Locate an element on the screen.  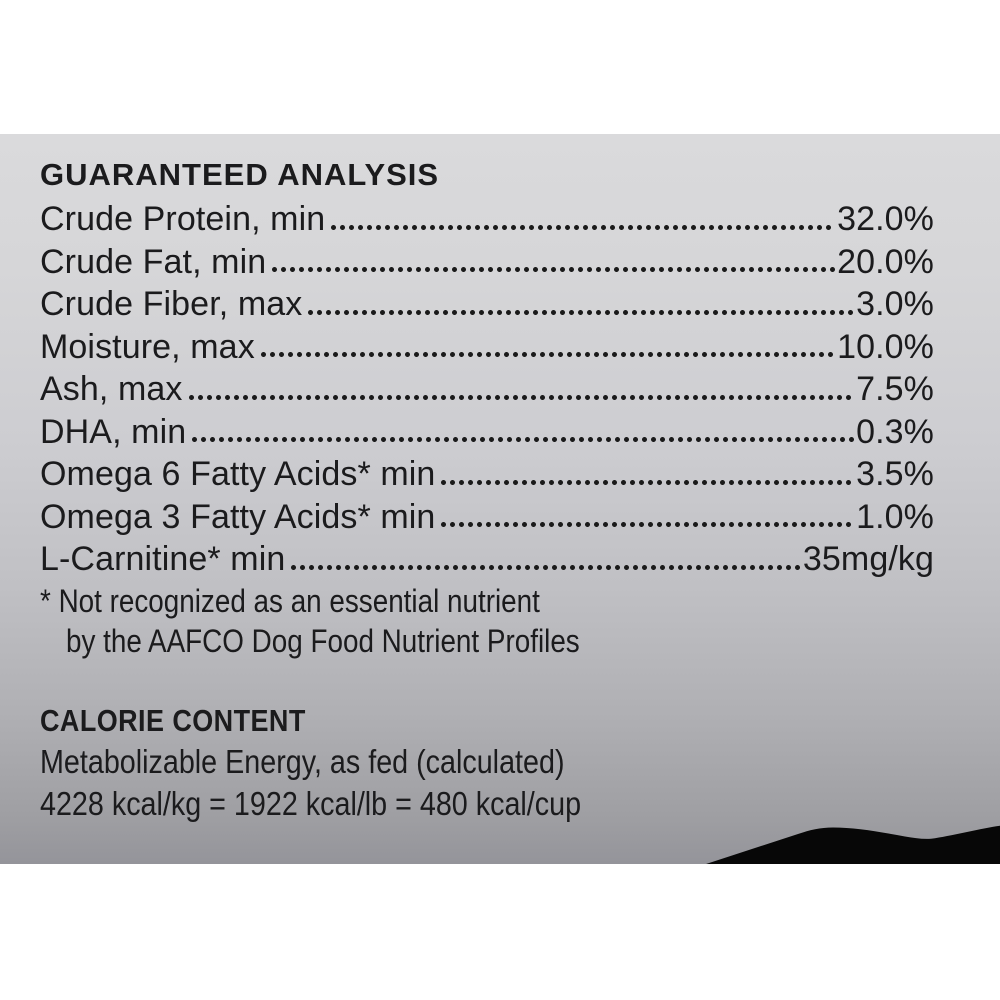
nutrient-row-crude-fat: Crude Fat, min 20.0% is located at coordinates (487, 262).